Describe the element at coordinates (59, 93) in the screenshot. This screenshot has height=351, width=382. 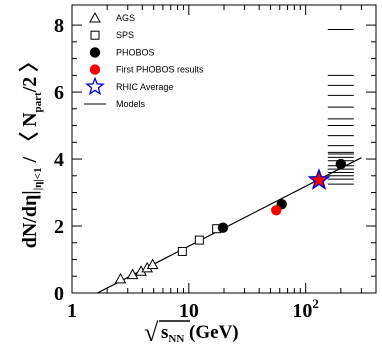
I see `y-tick-label: 6` at that location.